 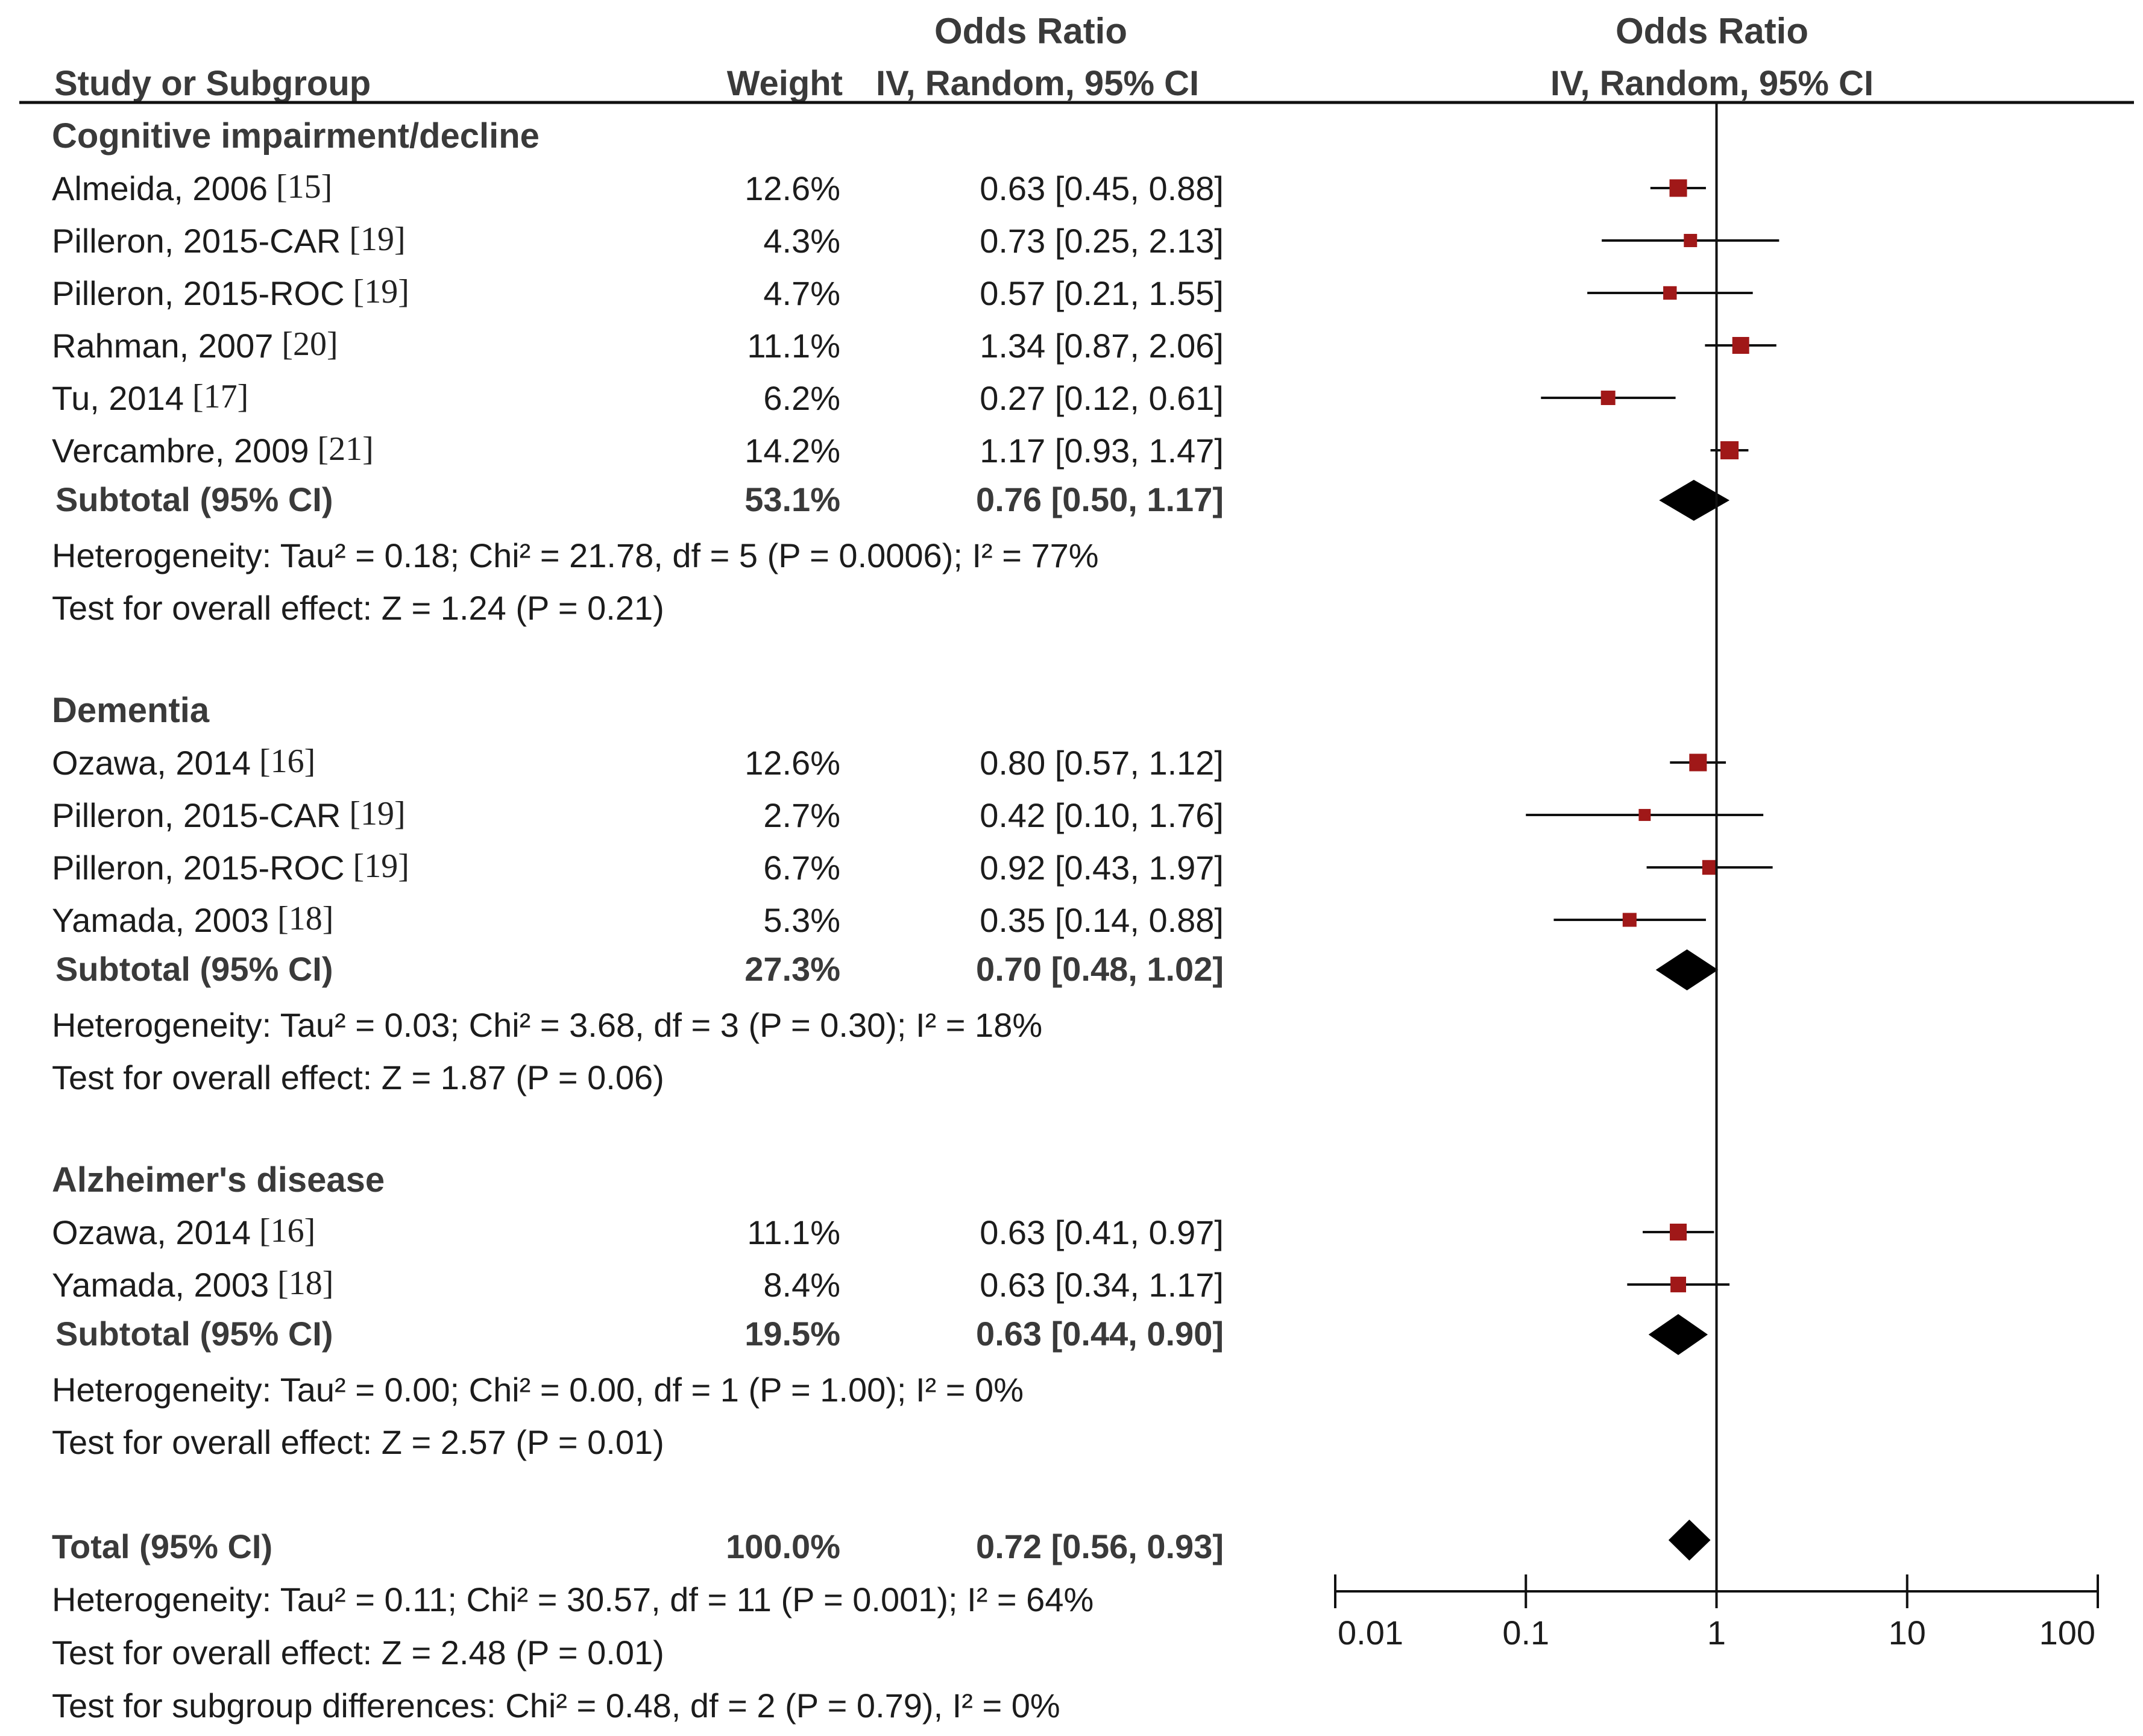 What do you see at coordinates (801, 868) in the screenshot?
I see `study-weight: 6.7%` at bounding box center [801, 868].